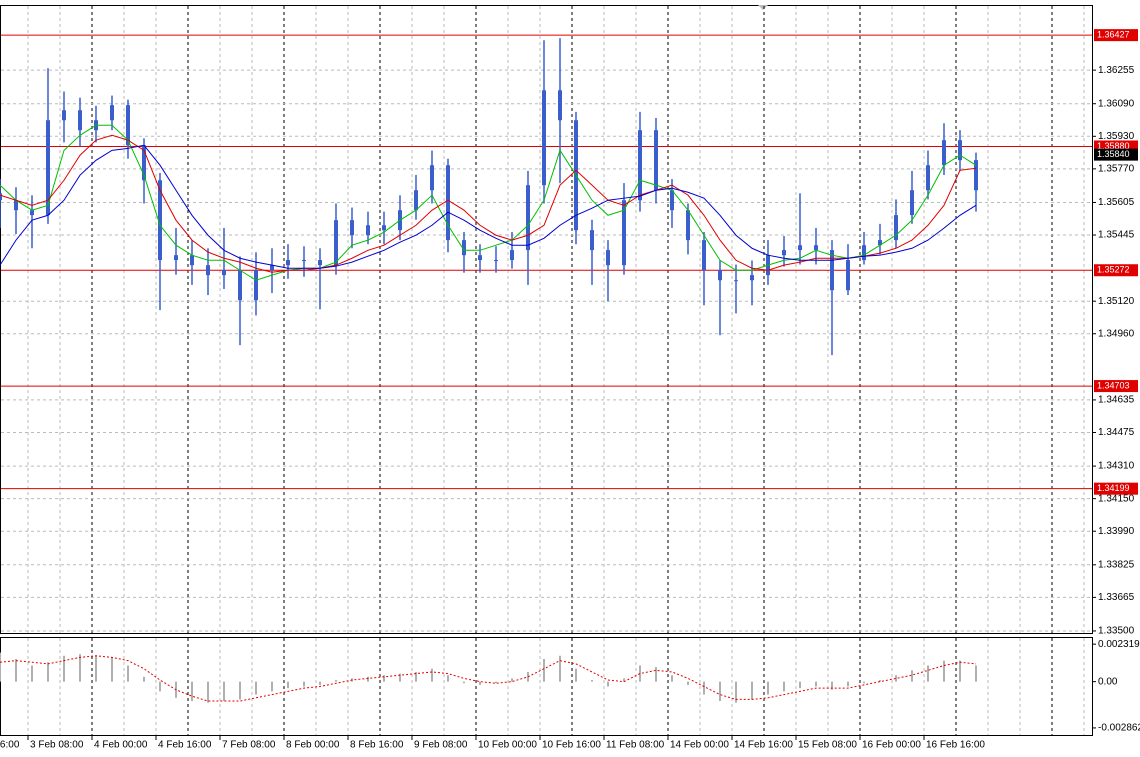 Image resolution: width=1140 pixels, height=757 pixels. What do you see at coordinates (1116, 597) in the screenshot?
I see `y-tick-label: 1.33665` at bounding box center [1116, 597].